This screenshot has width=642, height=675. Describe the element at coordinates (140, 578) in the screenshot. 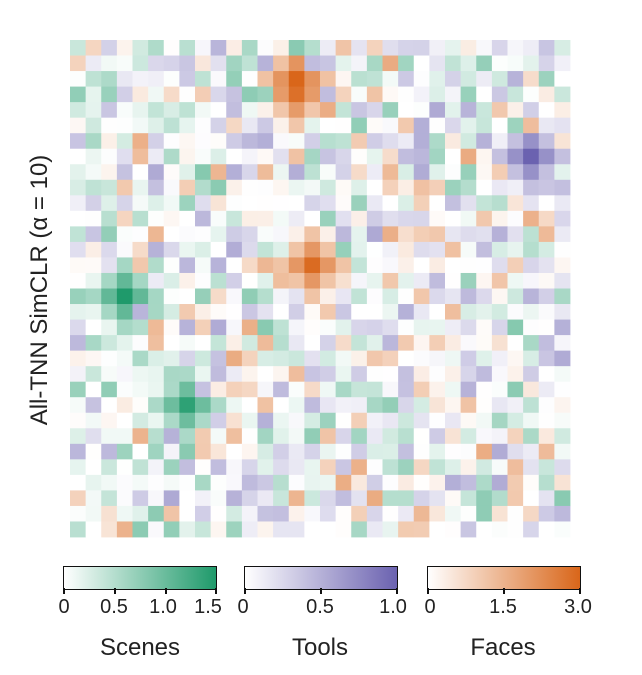

I see `scenes-colorbar` at that location.